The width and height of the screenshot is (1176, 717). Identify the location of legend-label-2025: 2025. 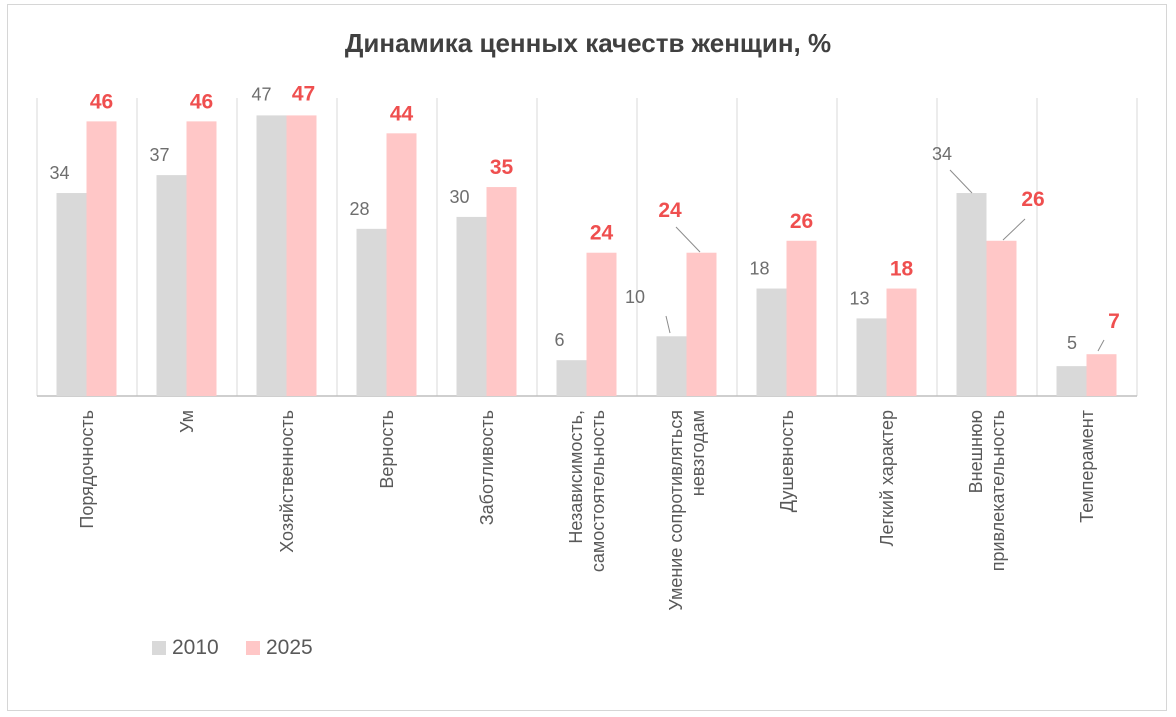
(289, 647).